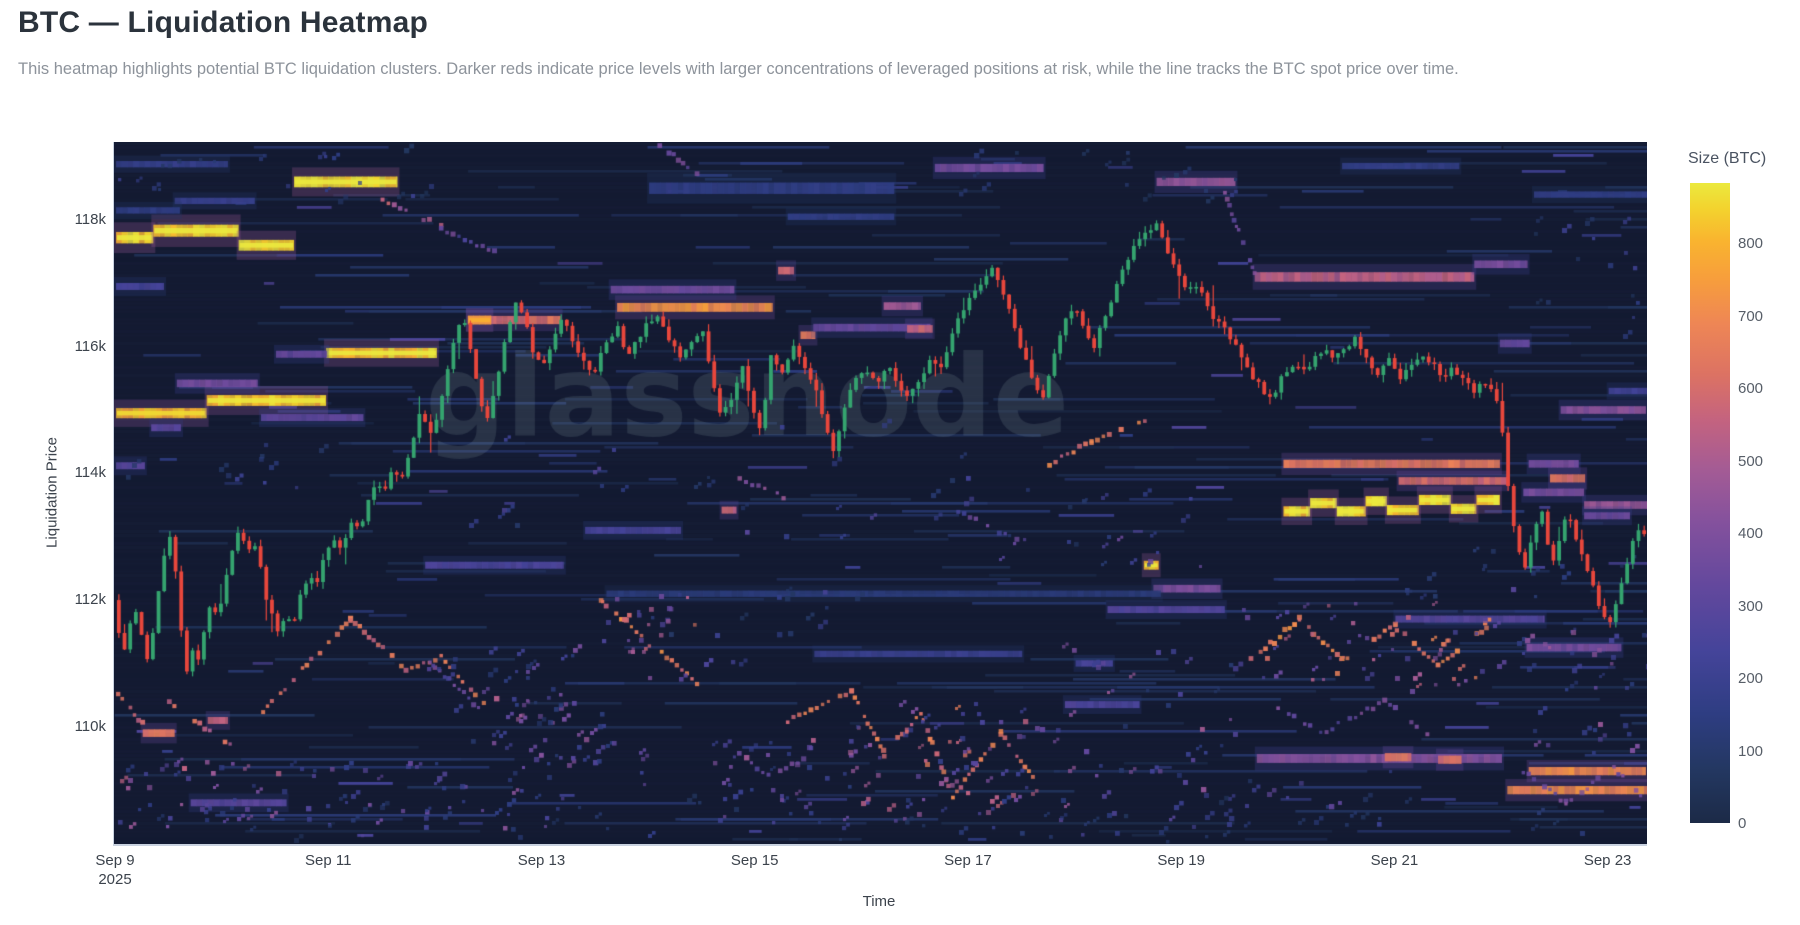 This screenshot has height=925, width=1800. I want to click on colorbar-tick-label: 0, so click(1742, 823).